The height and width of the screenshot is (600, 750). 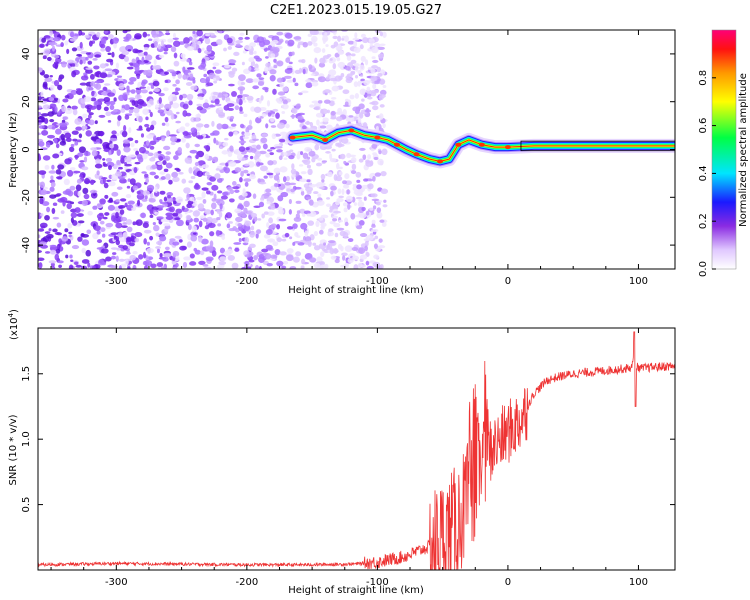 What do you see at coordinates (13, 150) in the screenshot?
I see `spectrogram-y-label: Frequency (Hz)` at bounding box center [13, 150].